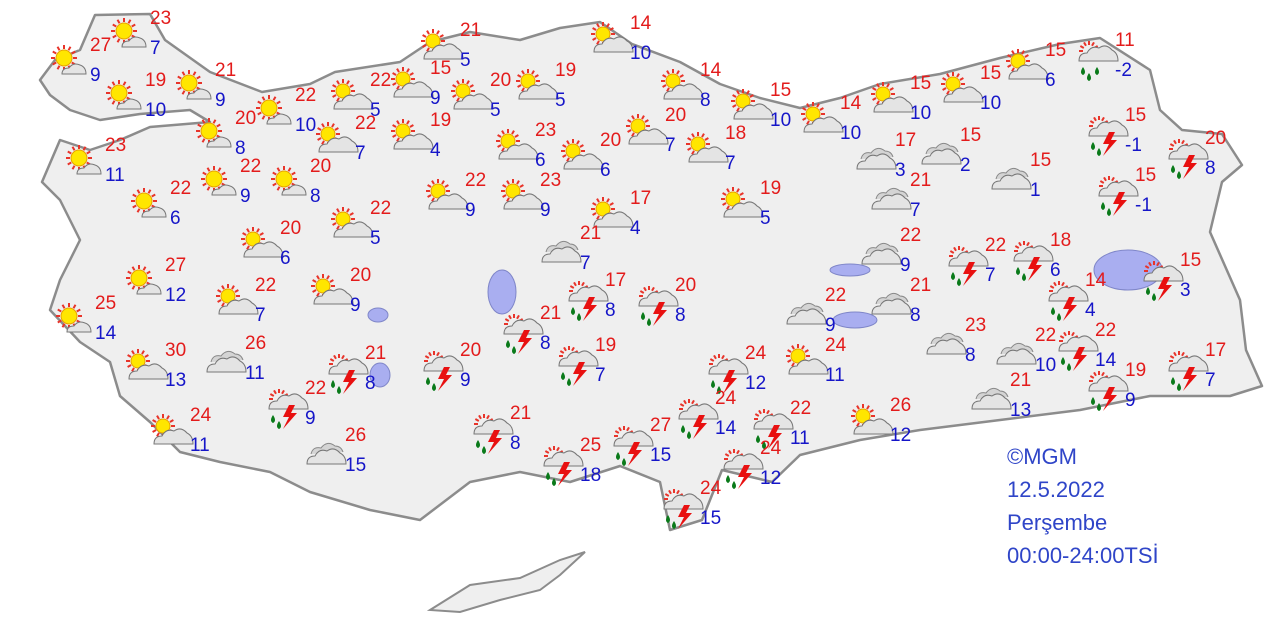  I want to click on min-temperature: 1, so click(1035, 190).